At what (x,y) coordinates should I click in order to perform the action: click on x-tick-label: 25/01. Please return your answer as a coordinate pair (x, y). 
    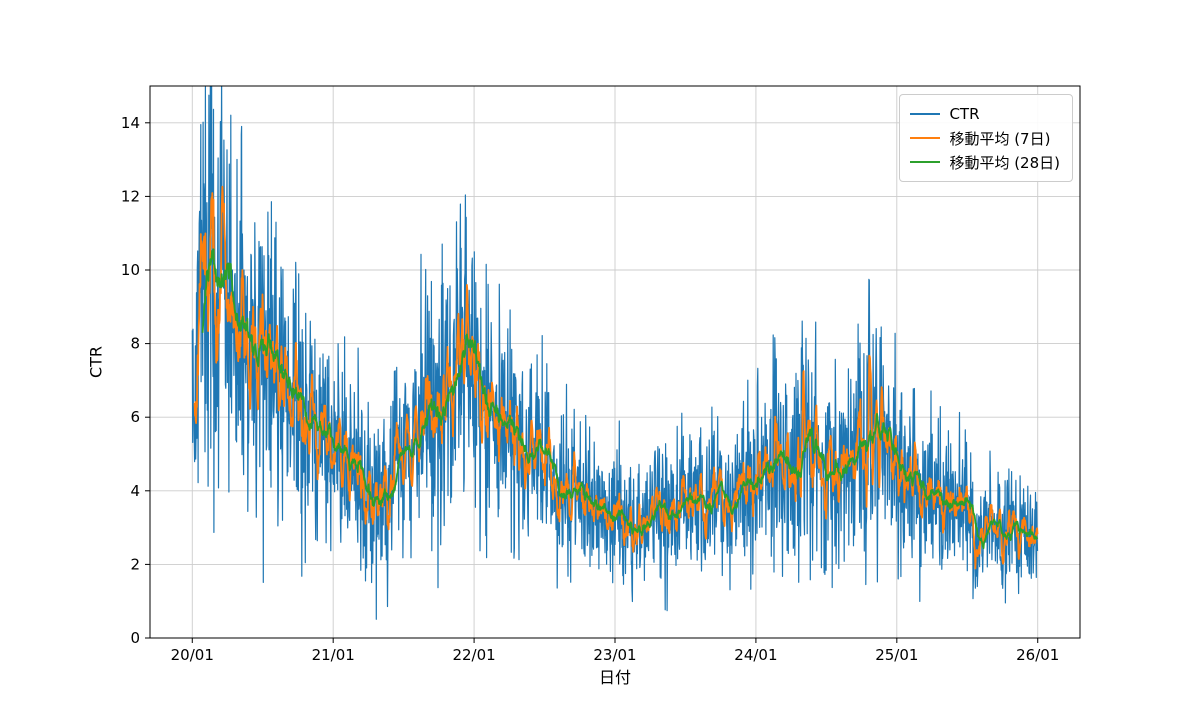
    Looking at the image, I should click on (896, 655).